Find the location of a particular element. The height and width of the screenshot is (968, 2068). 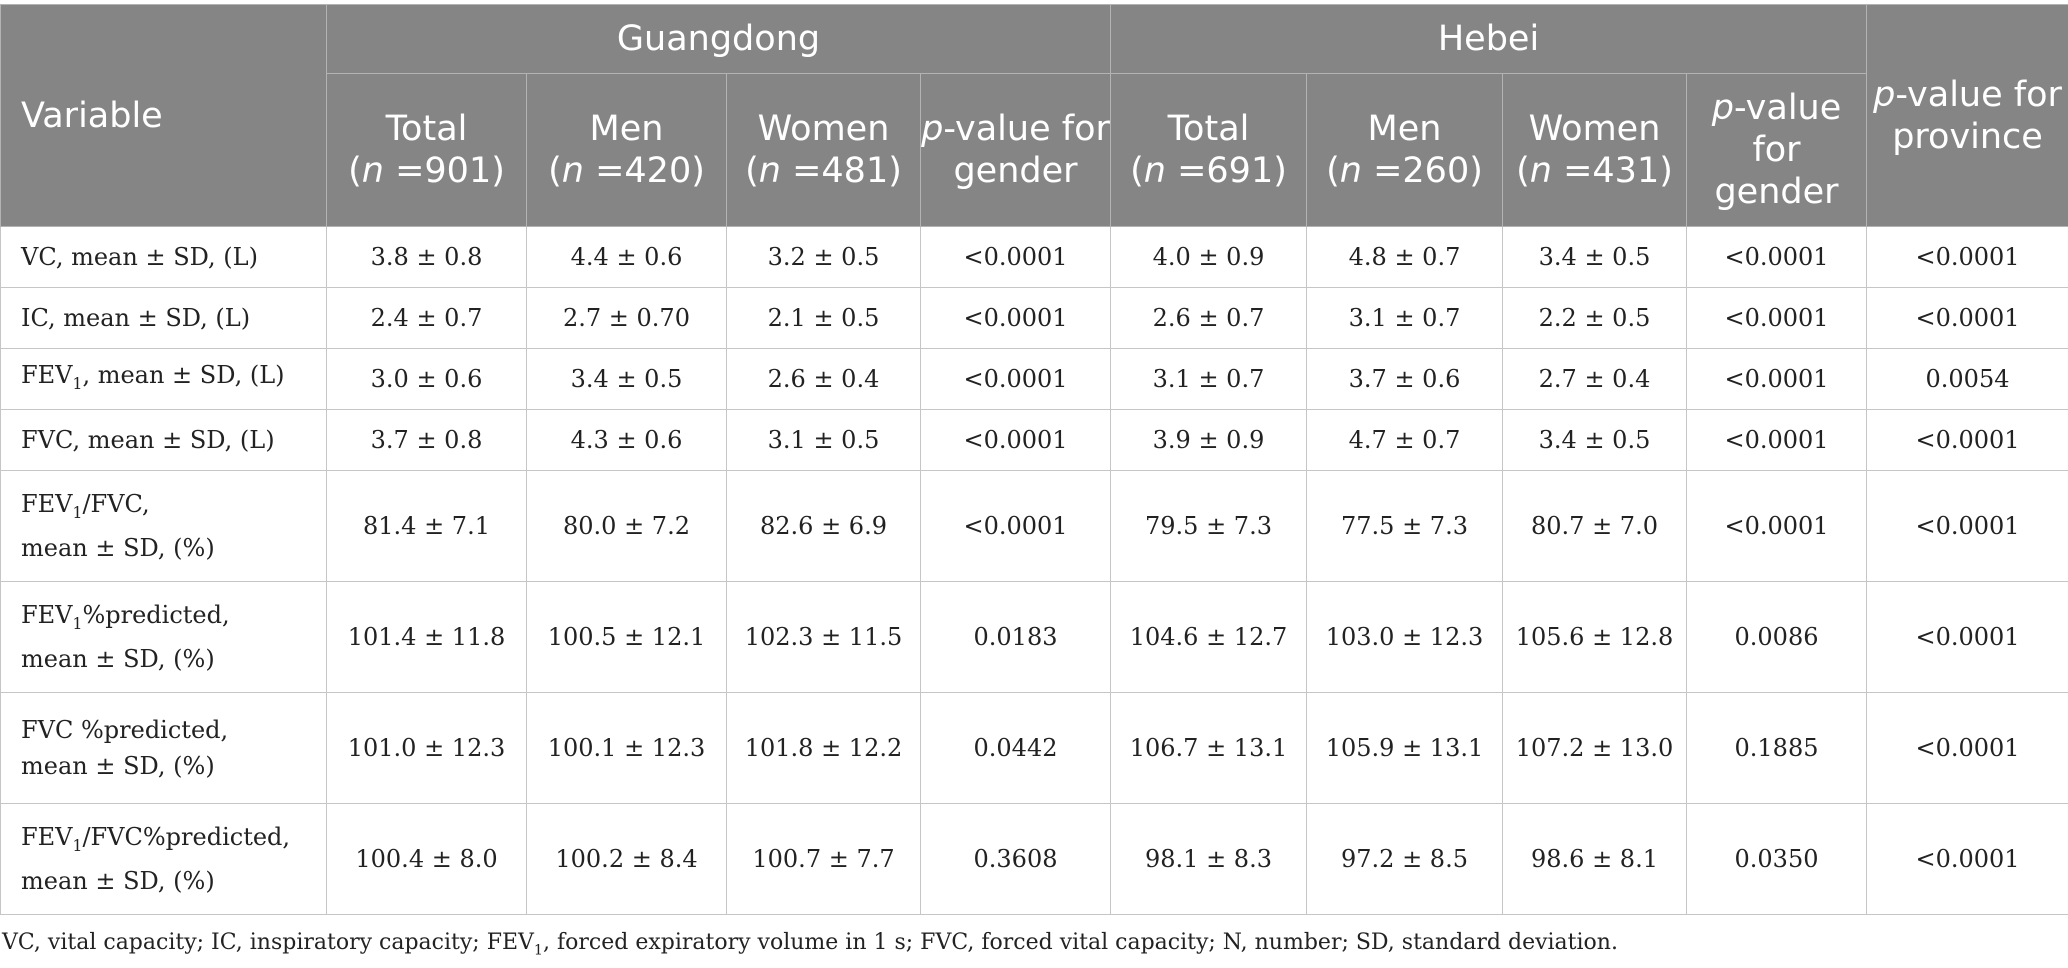

table-cell: 3.8 ± 0.8 is located at coordinates (426, 257).